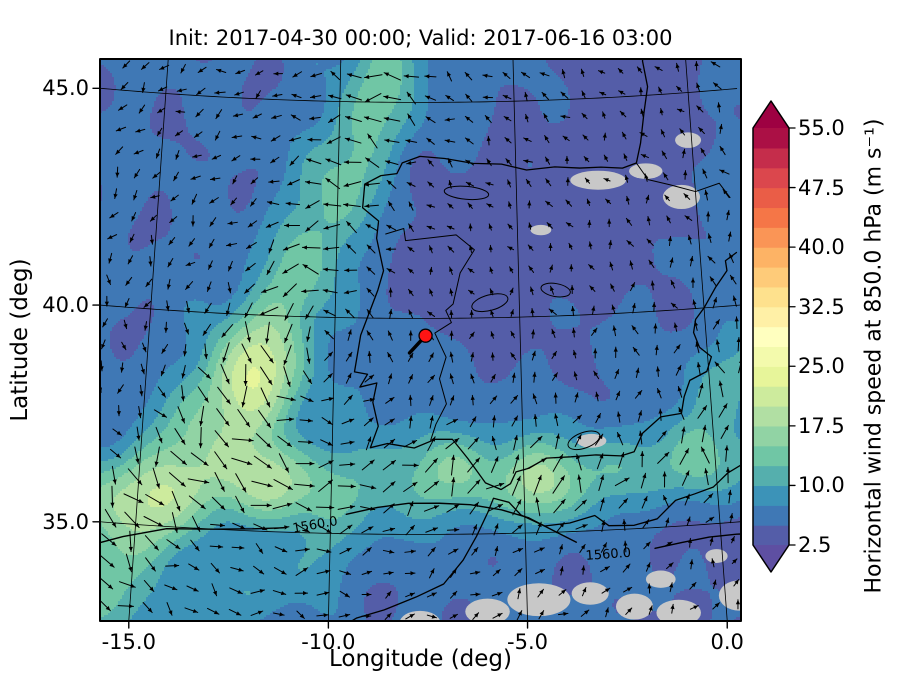 The width and height of the screenshot is (900, 700). Describe the element at coordinates (65, 305) in the screenshot. I see `y-axis-tick-label: 40.0` at that location.